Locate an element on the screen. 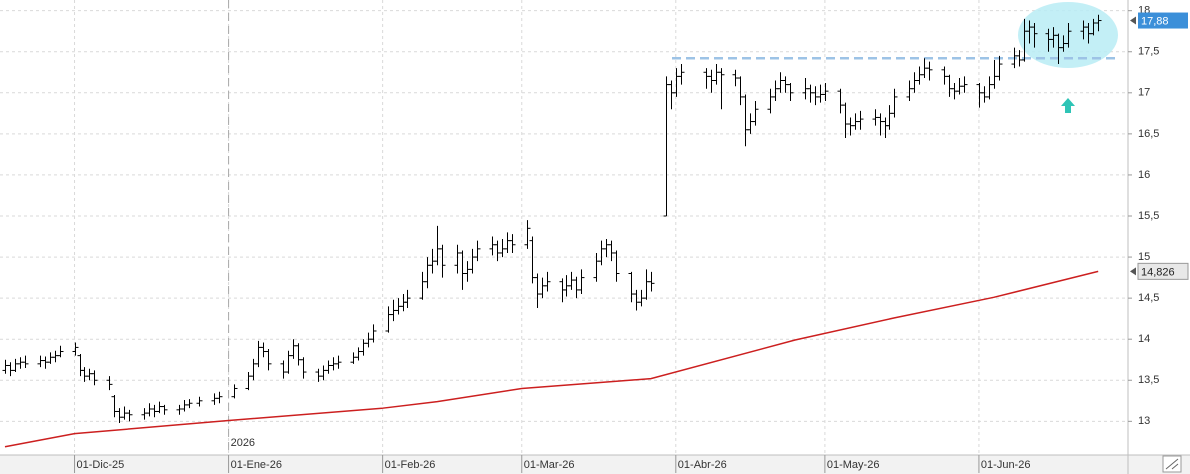  x-tick-label: 01-Mar-26 is located at coordinates (549, 465).